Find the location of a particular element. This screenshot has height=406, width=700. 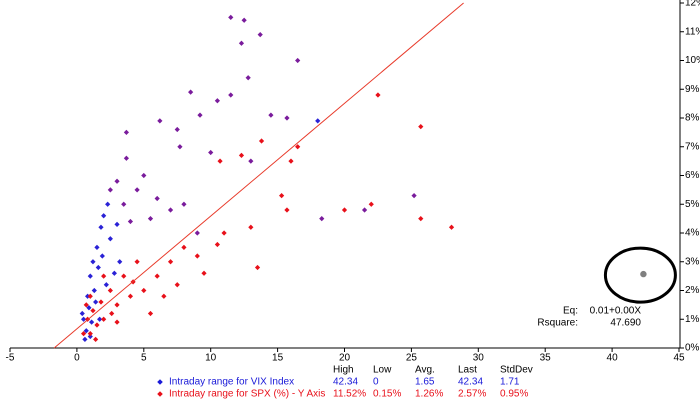

x-tick-label: 20 is located at coordinates (345, 358).